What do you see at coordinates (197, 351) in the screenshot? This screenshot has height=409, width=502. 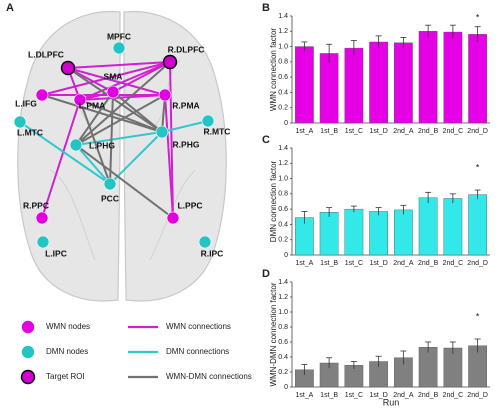 I see `legend-label: DMN connections` at bounding box center [197, 351].